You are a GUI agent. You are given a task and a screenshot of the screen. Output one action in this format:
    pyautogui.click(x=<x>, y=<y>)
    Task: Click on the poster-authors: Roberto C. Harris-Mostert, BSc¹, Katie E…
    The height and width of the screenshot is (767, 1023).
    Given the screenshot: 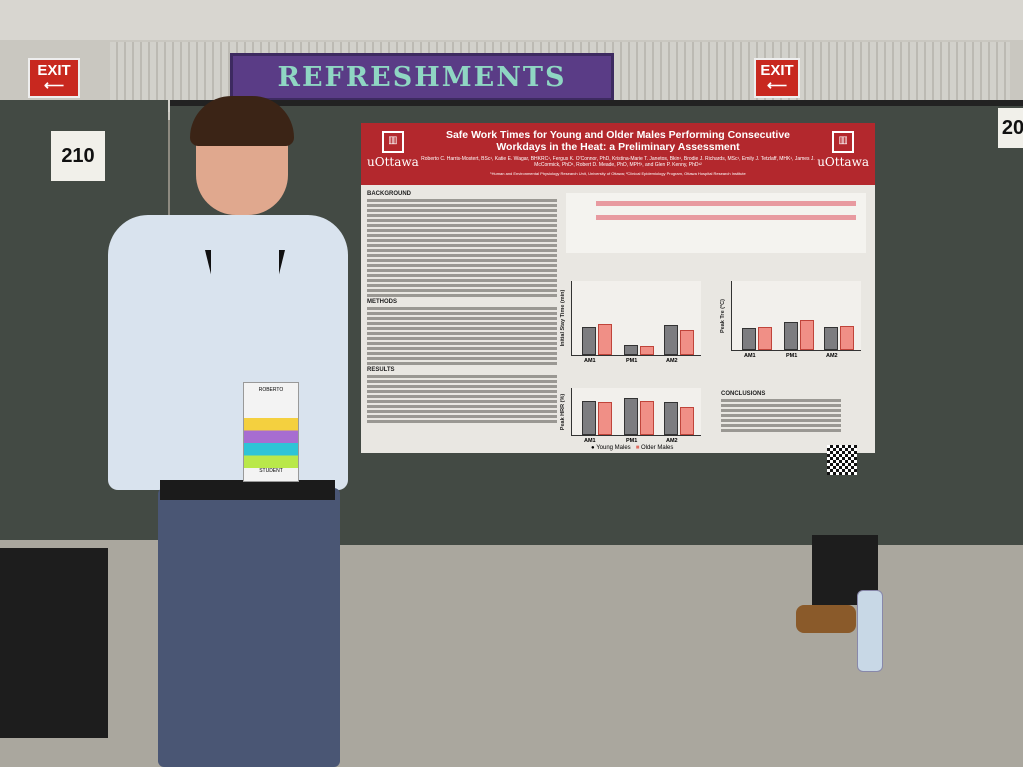 What is the action you would take?
    pyautogui.click(x=618, y=162)
    